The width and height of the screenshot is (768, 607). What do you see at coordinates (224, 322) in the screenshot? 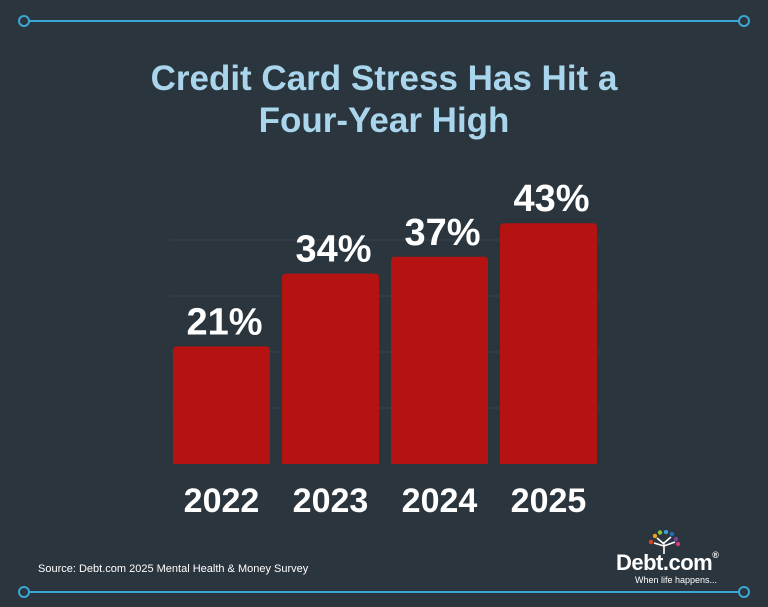
I see `value-label-2022: 21%` at bounding box center [224, 322].